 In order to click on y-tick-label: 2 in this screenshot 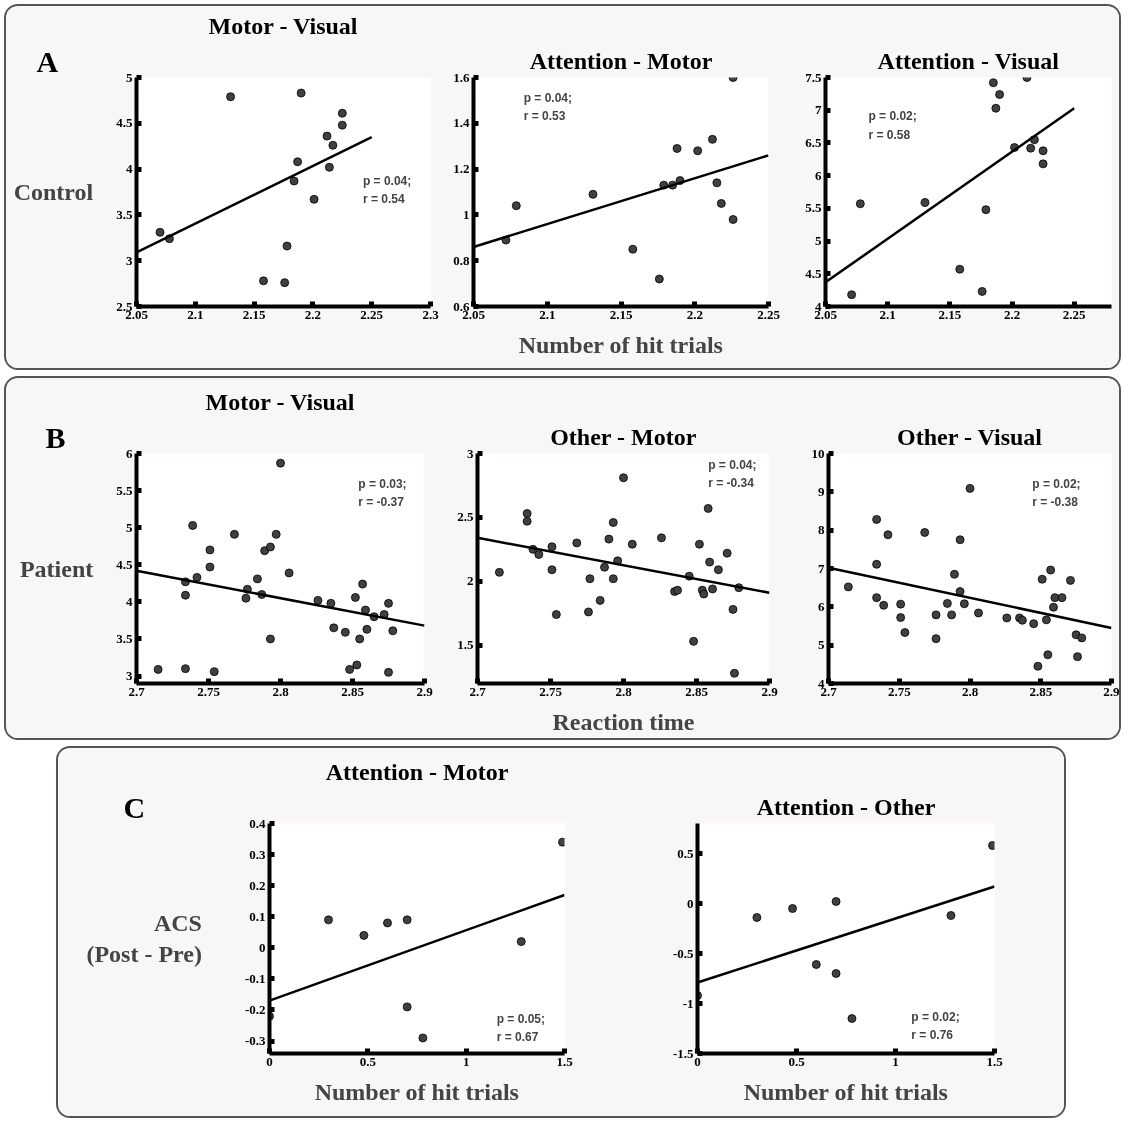, I will do `click(470, 581)`.